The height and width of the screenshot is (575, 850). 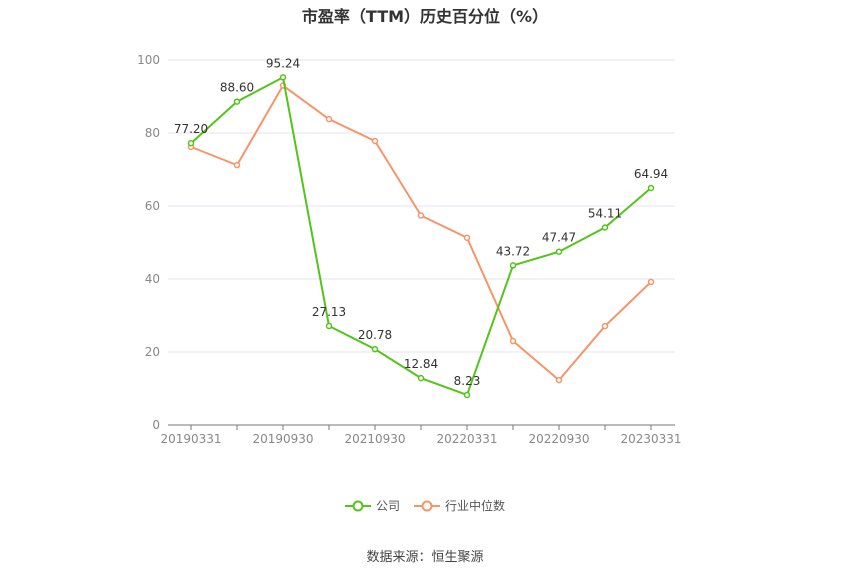 I want to click on x-tick-label: 20230331, so click(x=650, y=439).